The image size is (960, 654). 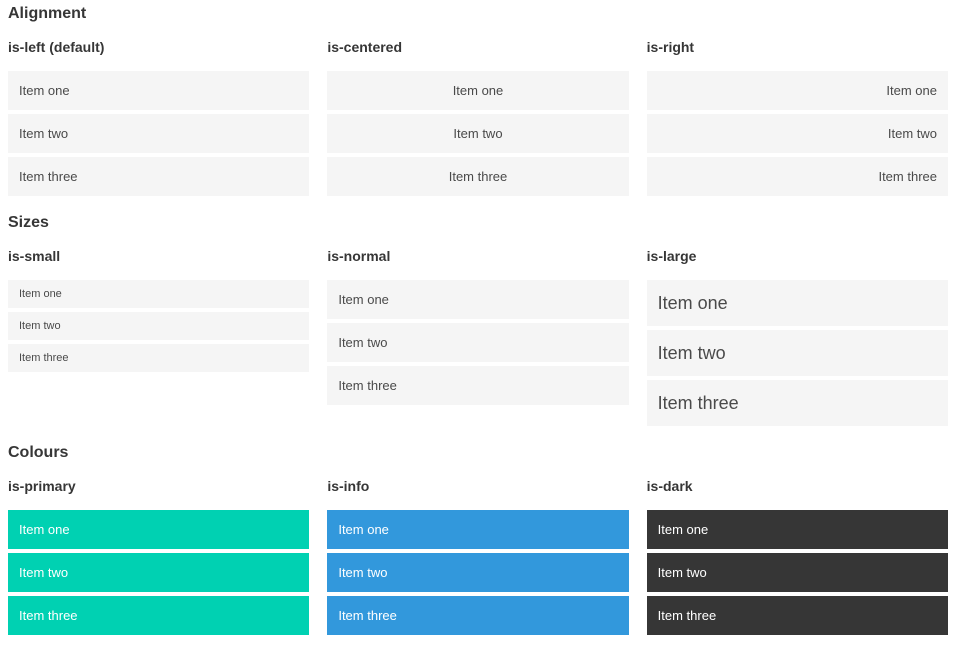 I want to click on column-is-dark: is-dark Item one Item two Item three, so click(x=797, y=556).